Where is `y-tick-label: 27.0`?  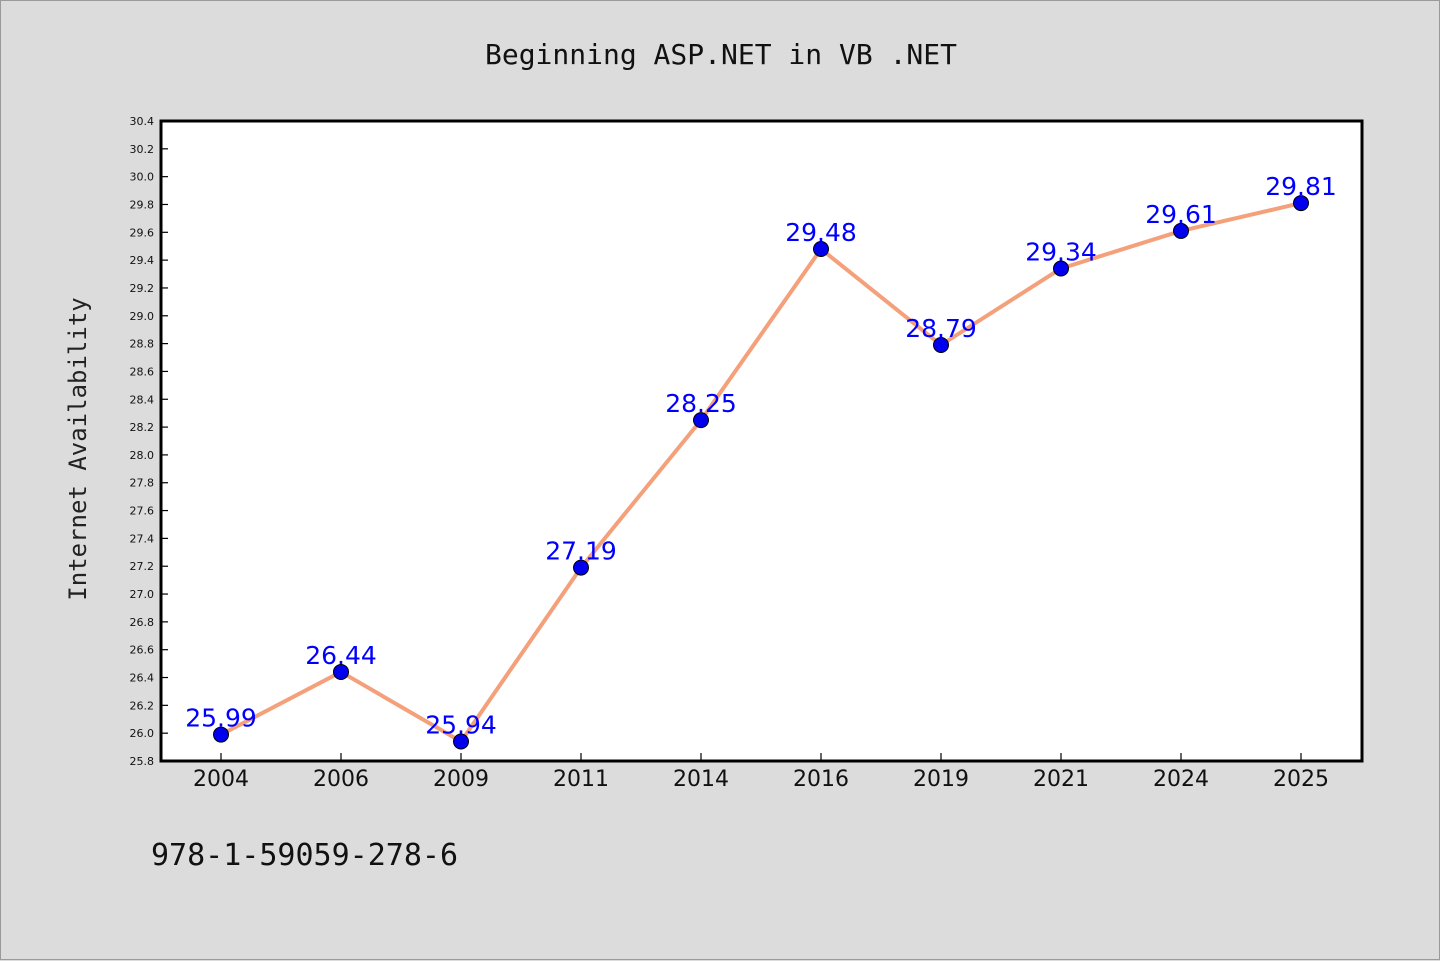 y-tick-label: 27.0 is located at coordinates (142, 594).